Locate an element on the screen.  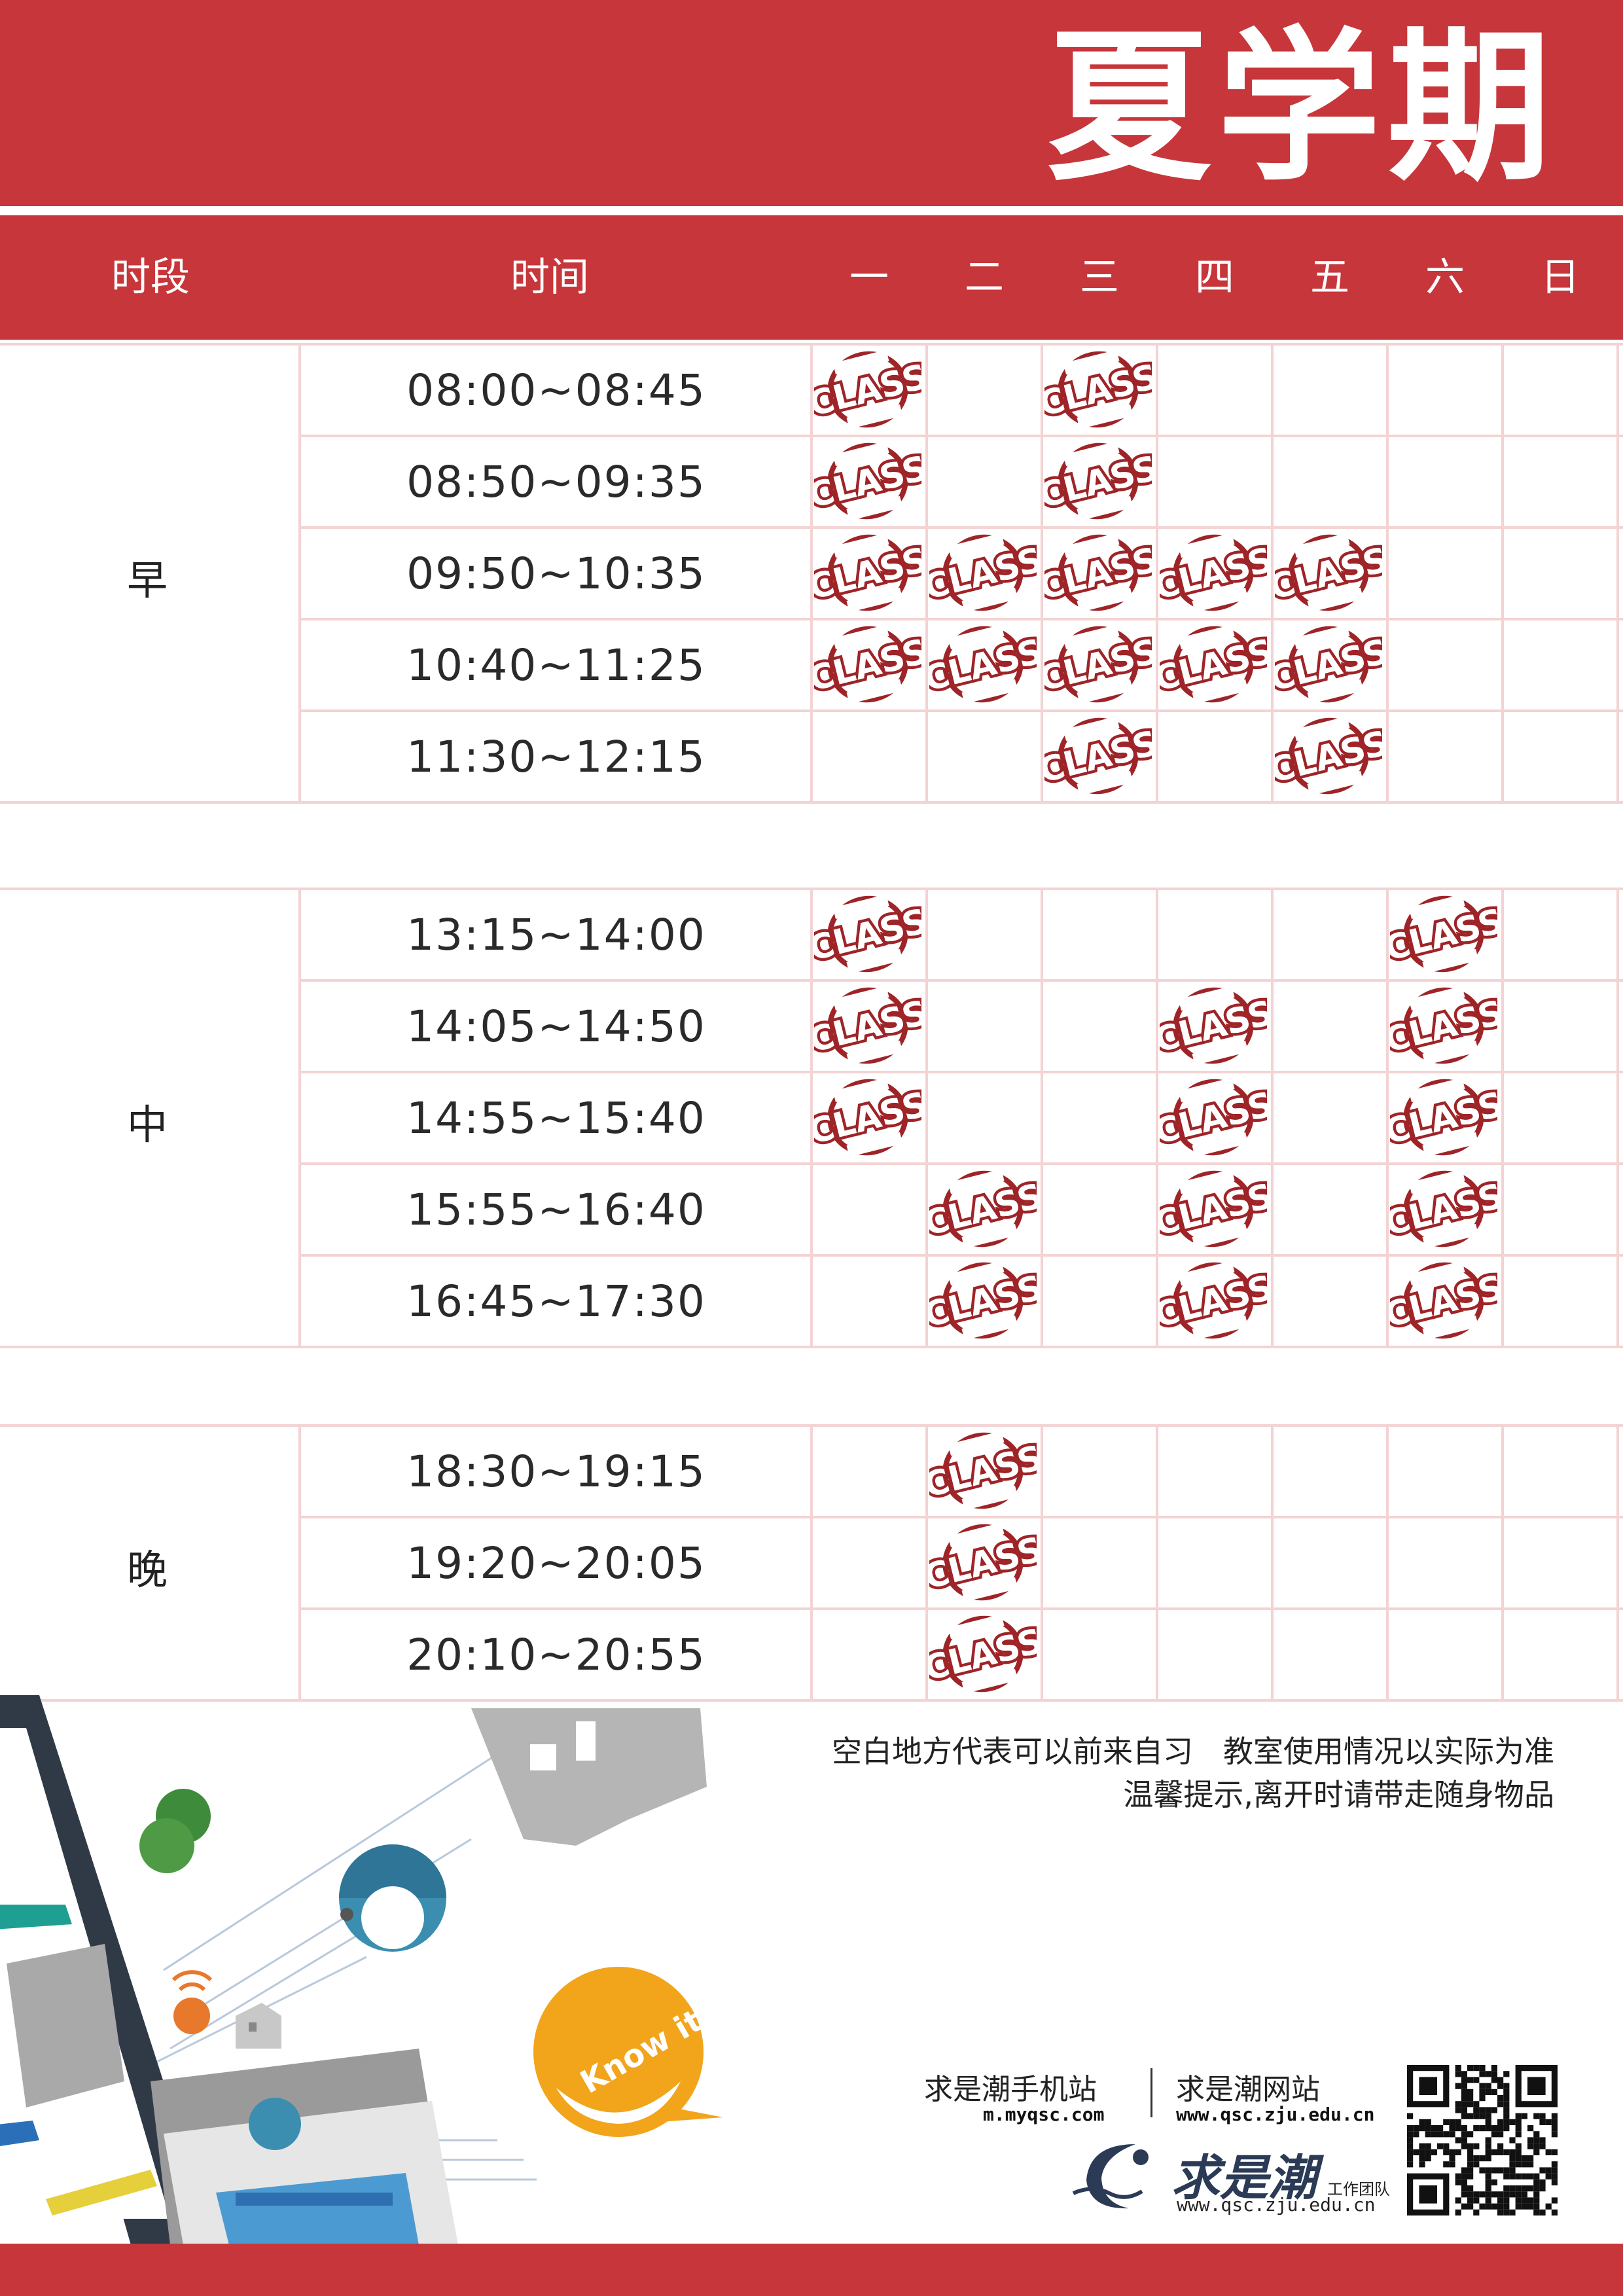
time-slot: 16:45~17:30 is located at coordinates (556, 1301).